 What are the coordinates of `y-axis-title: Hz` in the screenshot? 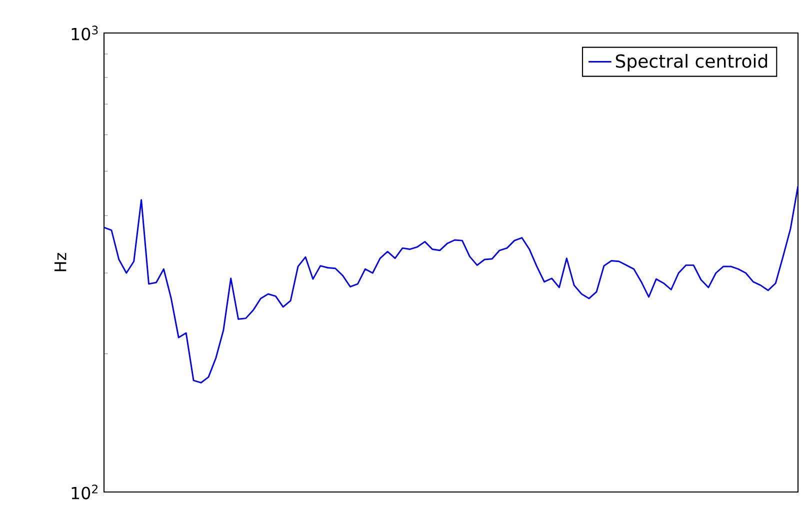 It's located at (60, 262).